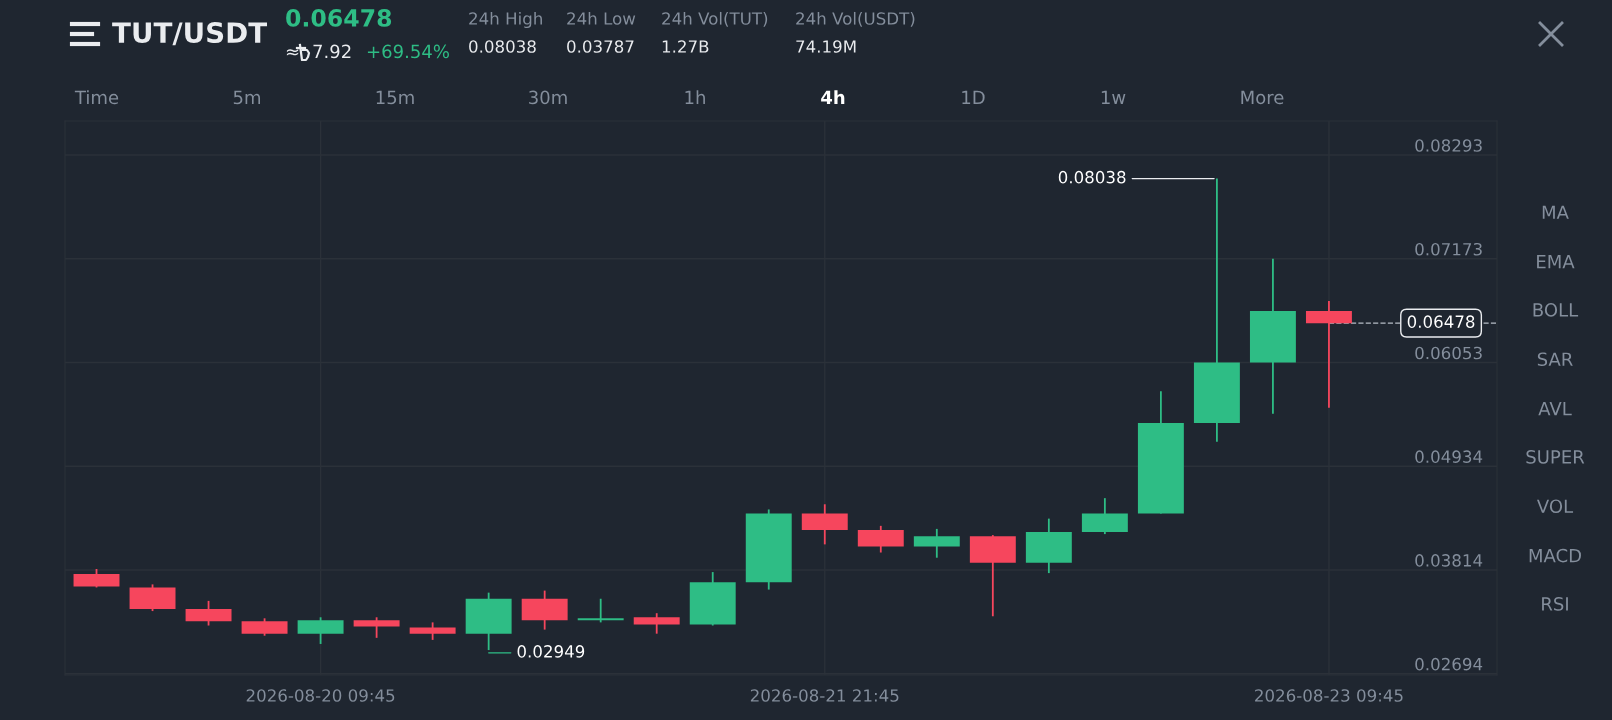  I want to click on x-tick-label: 2026-08-20 09:45, so click(320, 695).